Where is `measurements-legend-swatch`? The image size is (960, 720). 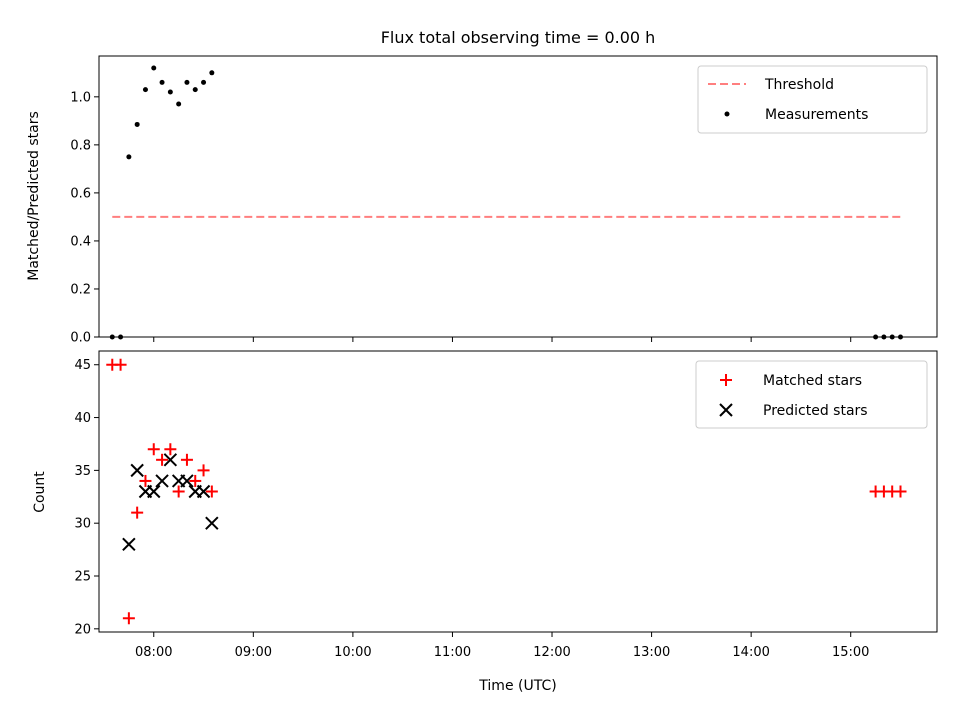 measurements-legend-swatch is located at coordinates (727, 114).